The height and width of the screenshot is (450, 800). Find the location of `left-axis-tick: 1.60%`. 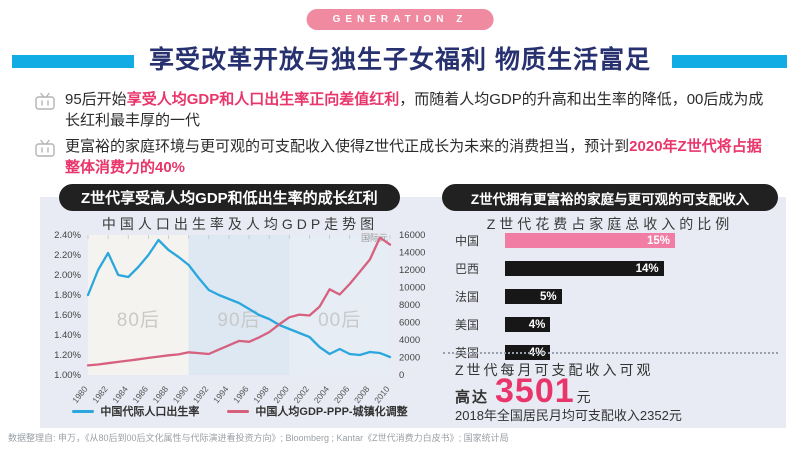

left-axis-tick: 1.60% is located at coordinates (67, 315).